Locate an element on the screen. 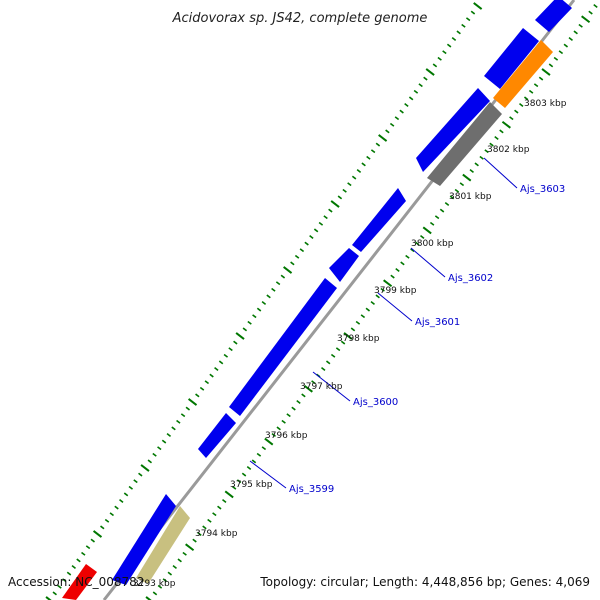 This screenshot has width=600, height=600. gene-label-leader is located at coordinates (428, 262).